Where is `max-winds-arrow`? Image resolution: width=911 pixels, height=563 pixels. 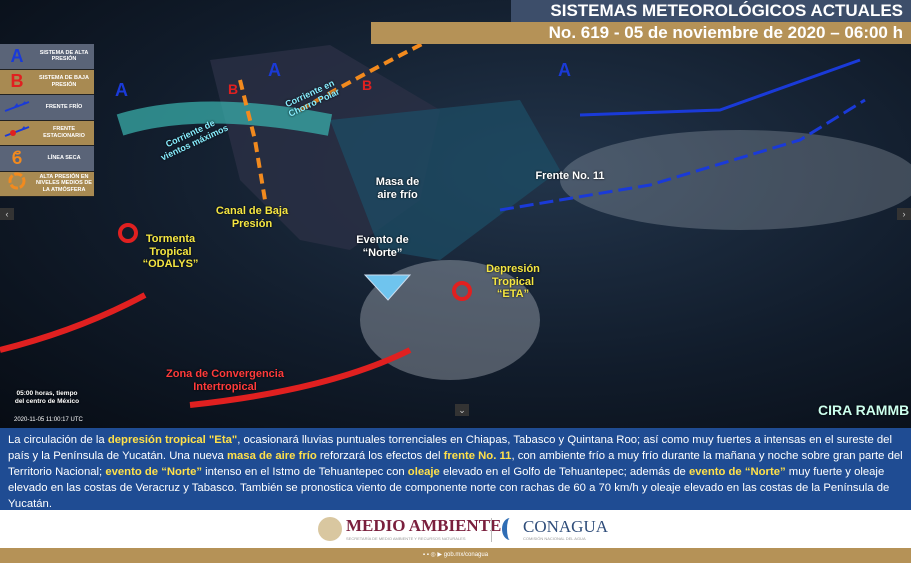 max-winds-arrow is located at coordinates (224, 118).